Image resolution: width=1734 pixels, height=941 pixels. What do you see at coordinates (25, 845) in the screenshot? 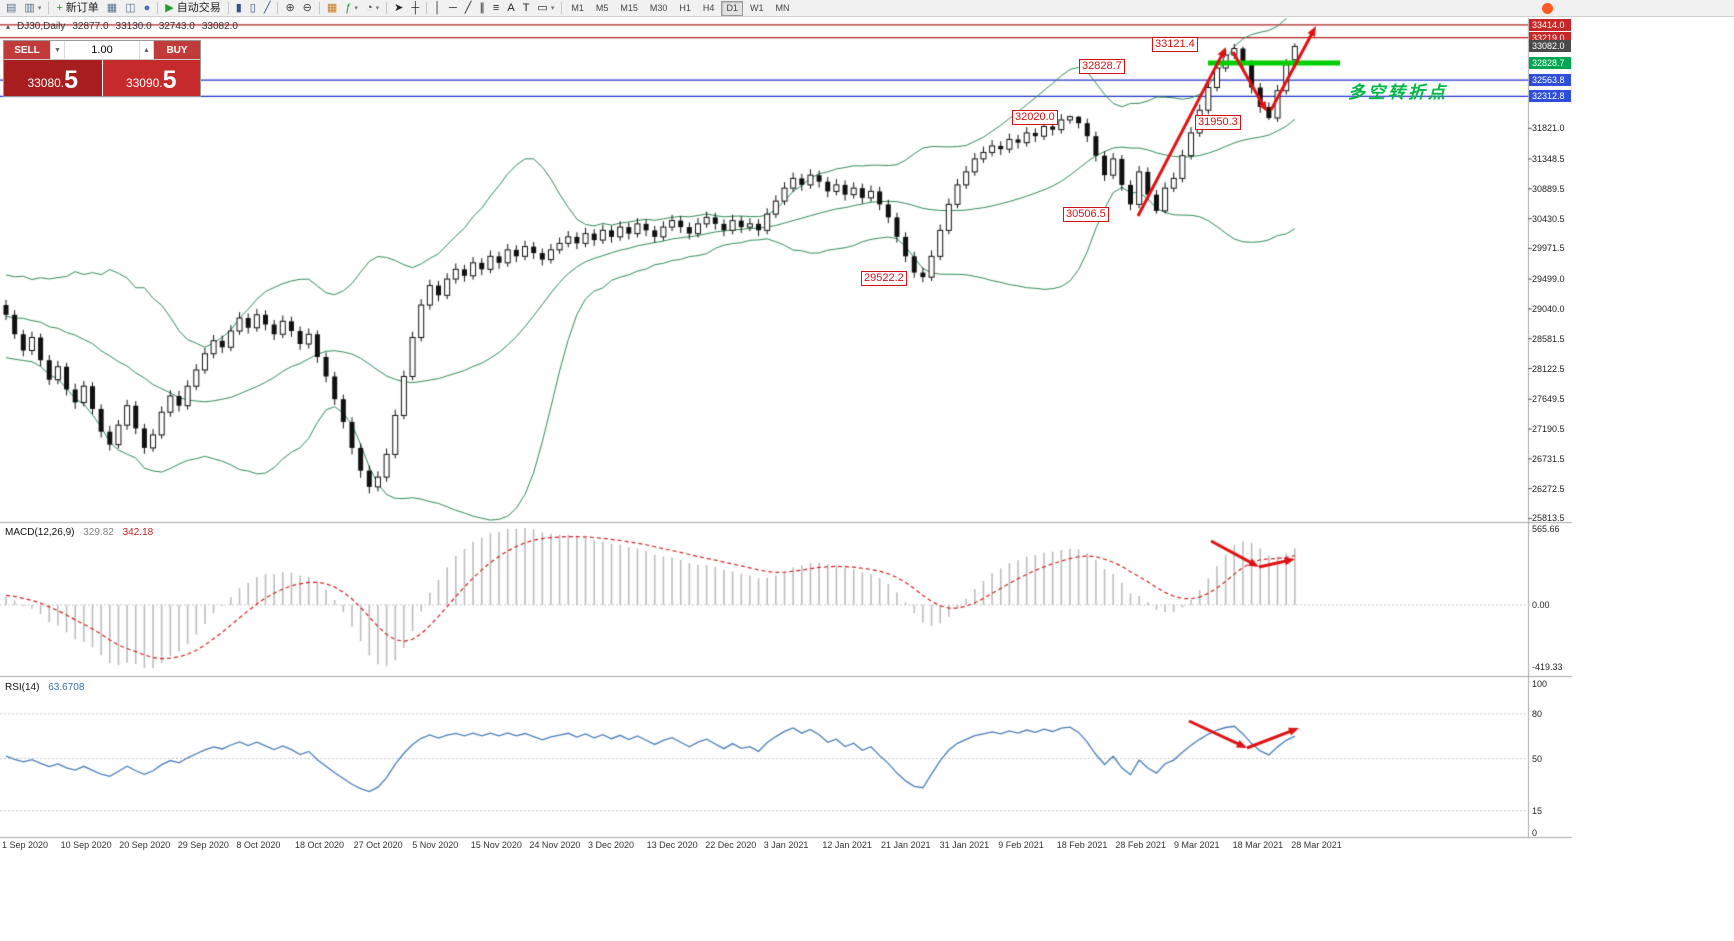
I see `time-axis-label: 1 Sep 2020` at bounding box center [25, 845].